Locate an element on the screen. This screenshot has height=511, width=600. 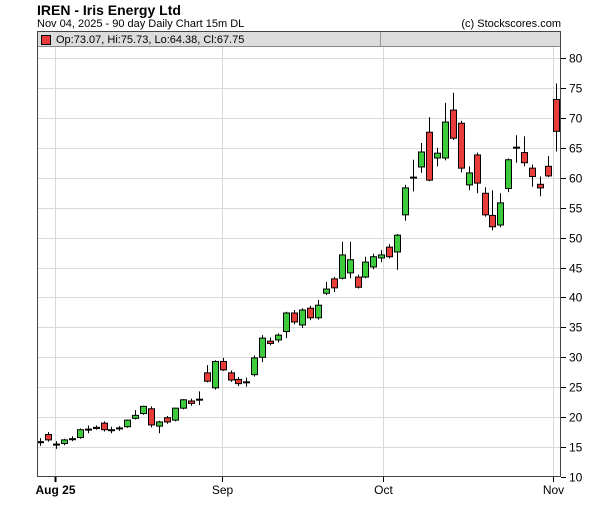
y-tick-label: 70 is located at coordinates (576, 119).